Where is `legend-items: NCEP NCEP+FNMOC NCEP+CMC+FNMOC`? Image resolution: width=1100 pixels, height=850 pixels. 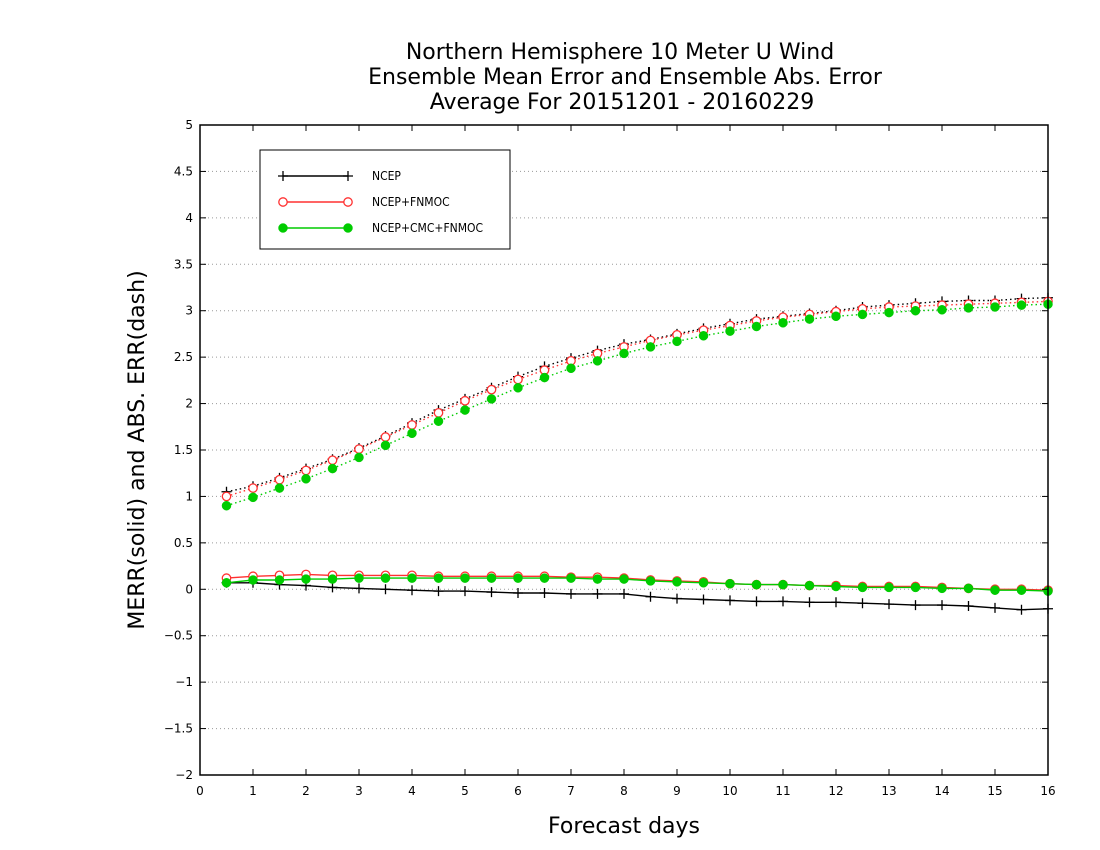 legend-items: NCEP NCEP+FNMOC NCEP+CMC+FNMOC is located at coordinates (380, 202).